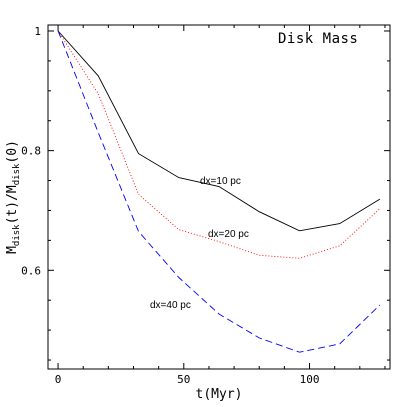 Image resolution: width=407 pixels, height=407 pixels. Describe the element at coordinates (310, 379) in the screenshot. I see `x-tick-label: 100` at that location.